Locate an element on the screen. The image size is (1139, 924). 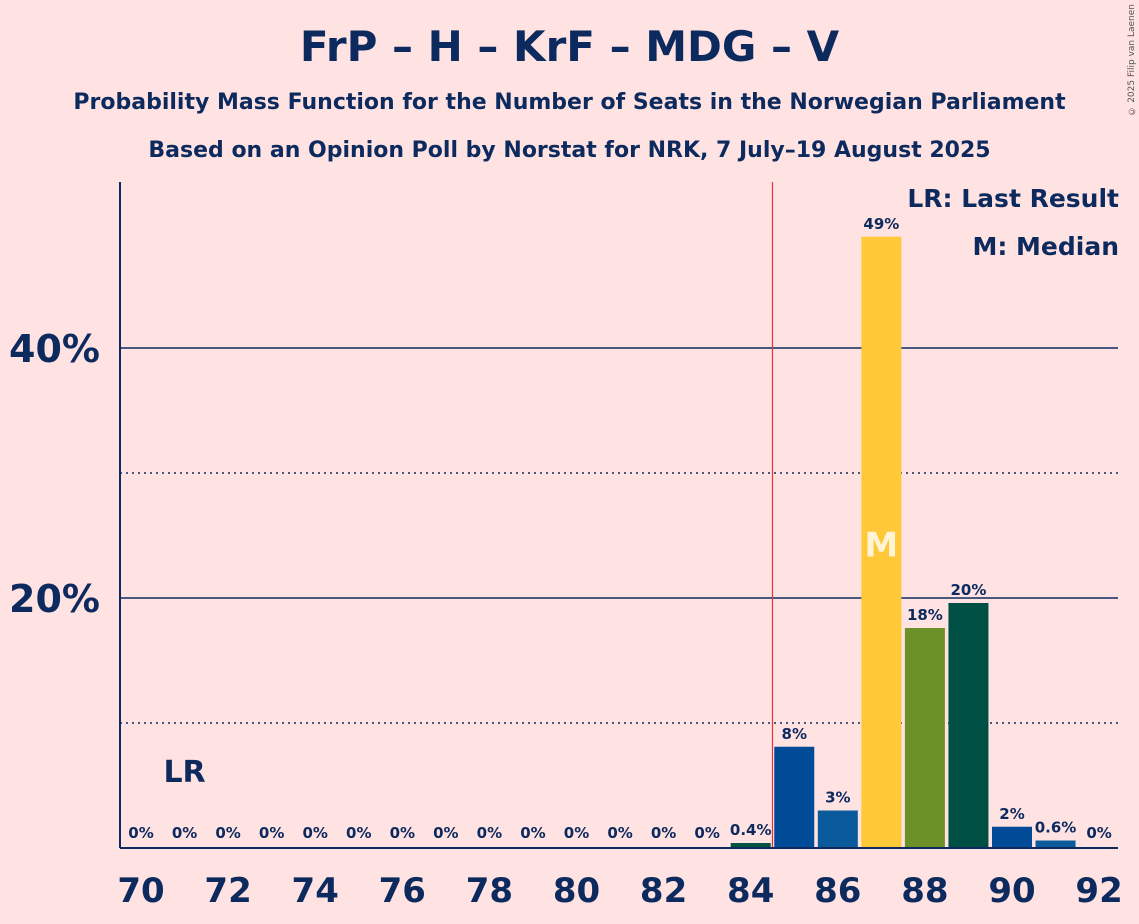
x-tick-label: 88 is located at coordinates (924, 891).